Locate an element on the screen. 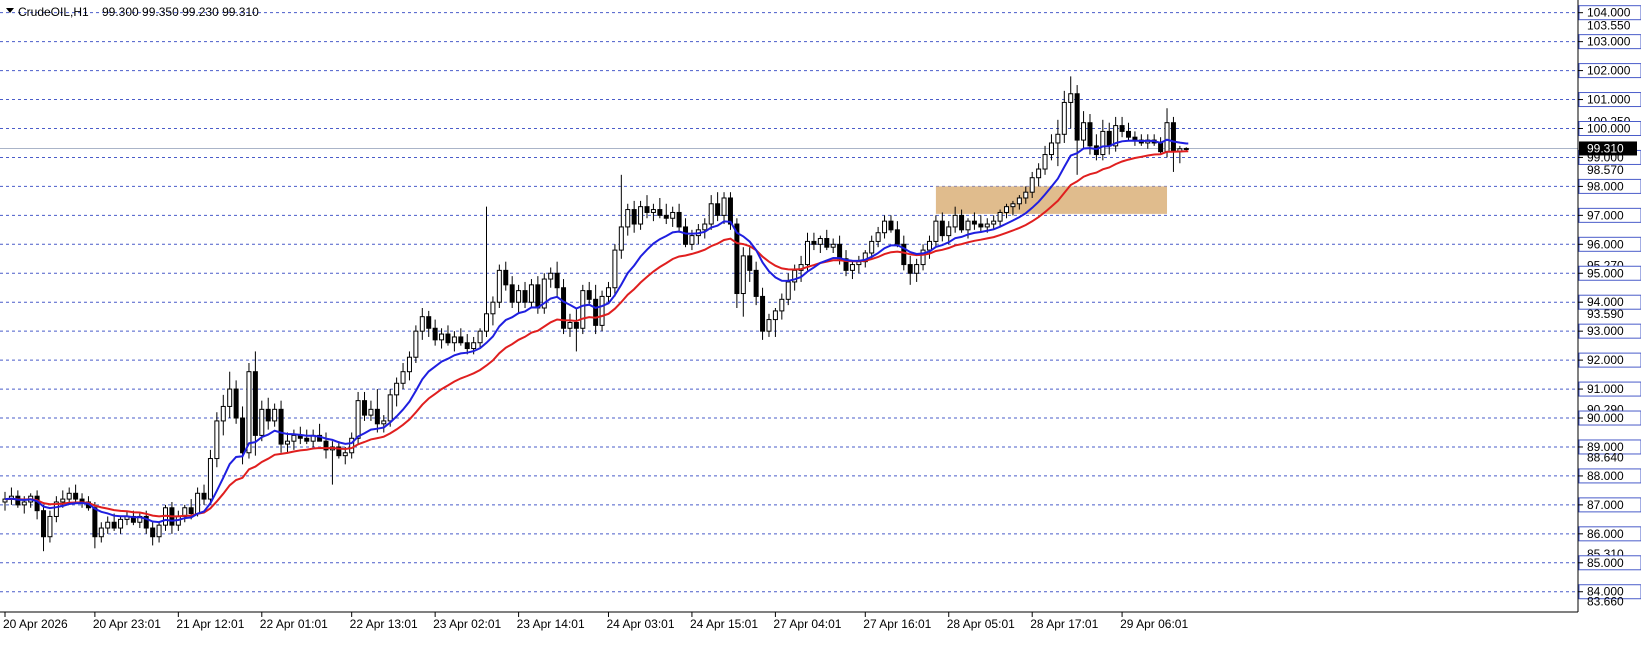  price-tick-label: 87.000 is located at coordinates (1605, 505).